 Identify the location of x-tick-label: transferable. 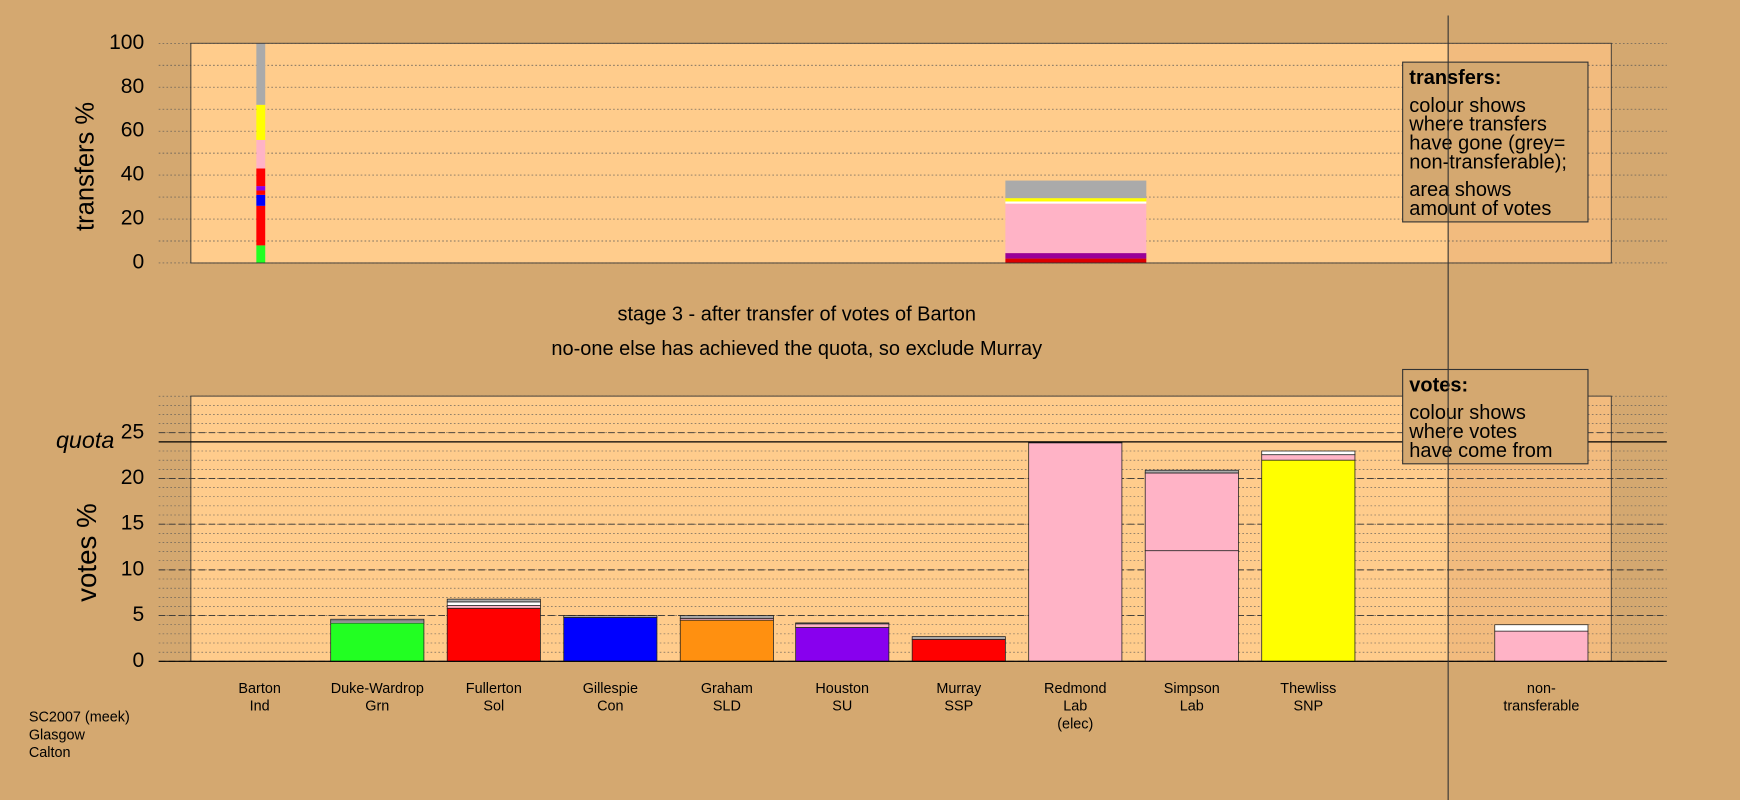
(1541, 707).